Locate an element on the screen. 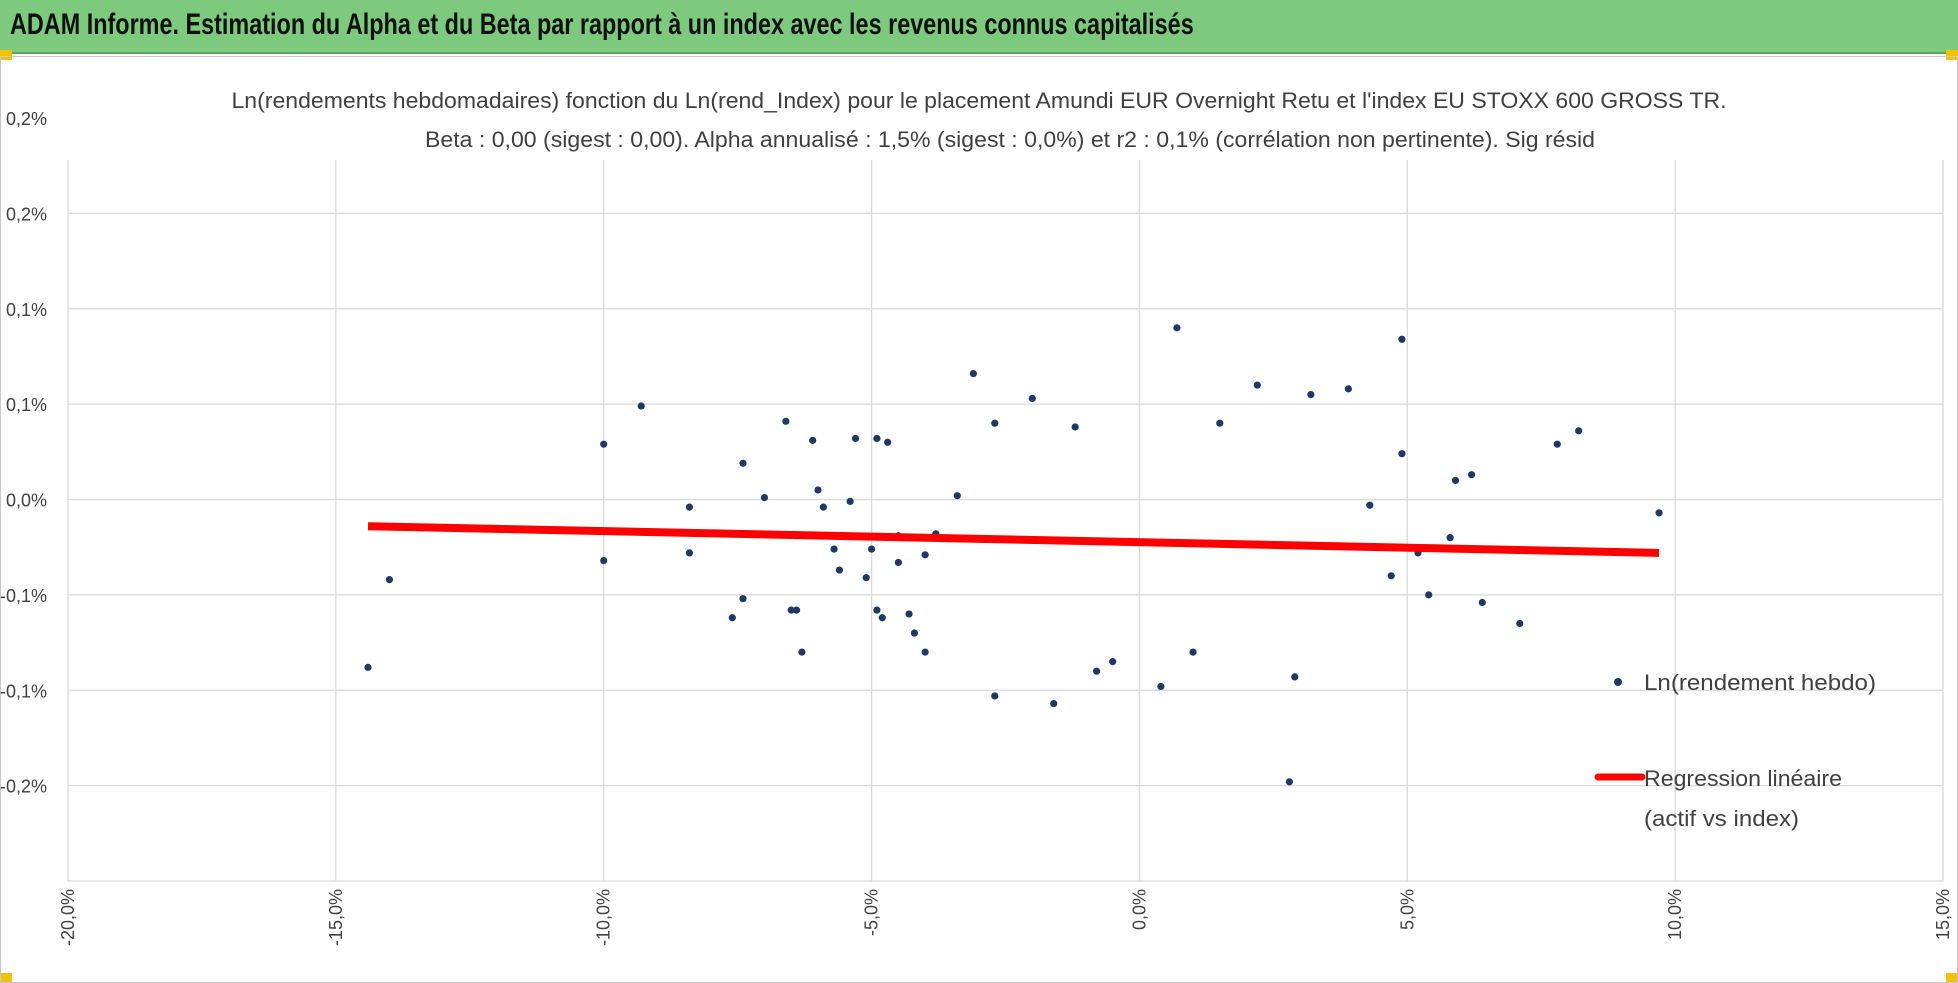  y-tick-labels: 0,2% 0,2% 0,1% 0,1% 0,0% -0,1% -0,1% -0,2% is located at coordinates (23, 453).